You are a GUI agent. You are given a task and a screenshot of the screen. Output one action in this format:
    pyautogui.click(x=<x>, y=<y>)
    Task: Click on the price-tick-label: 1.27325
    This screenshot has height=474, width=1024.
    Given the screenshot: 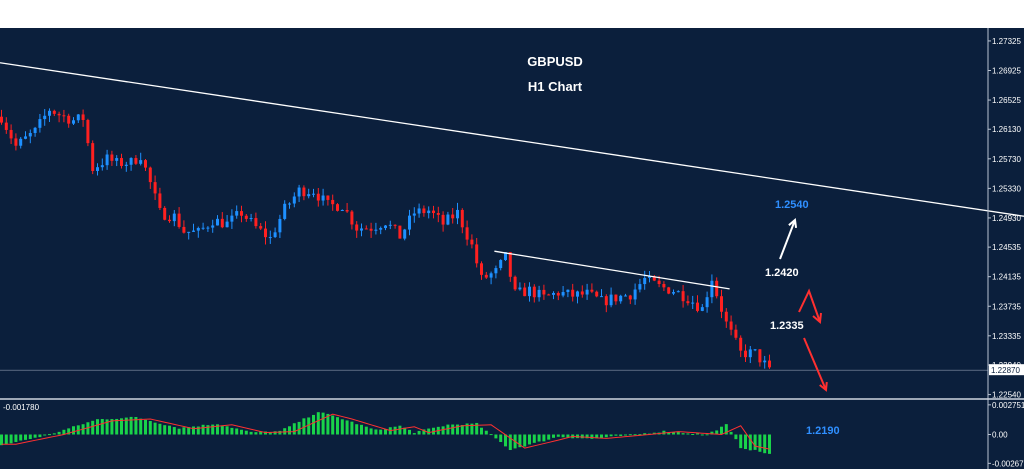 What is the action you would take?
    pyautogui.click(x=1006, y=41)
    